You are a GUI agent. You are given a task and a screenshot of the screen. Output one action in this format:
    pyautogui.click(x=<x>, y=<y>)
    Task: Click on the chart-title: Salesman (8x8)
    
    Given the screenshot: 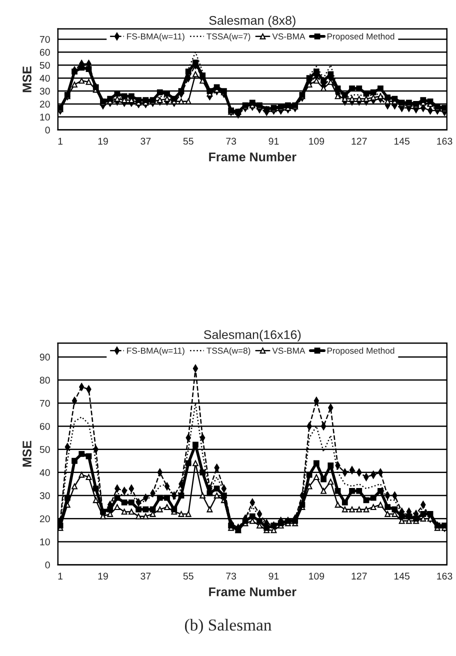 What is the action you would take?
    pyautogui.click(x=252, y=22)
    